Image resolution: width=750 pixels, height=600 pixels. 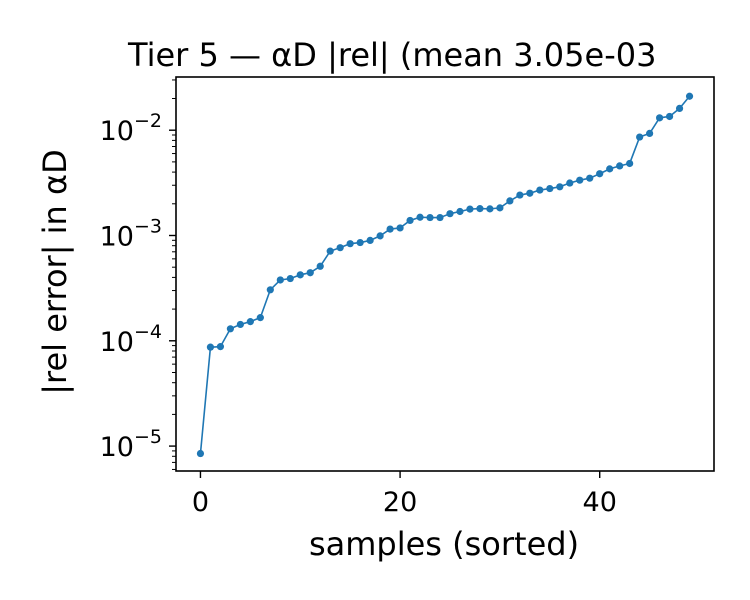 What do you see at coordinates (148, 332) in the screenshot?
I see `y-tick-exponent-1: −4` at bounding box center [148, 332].